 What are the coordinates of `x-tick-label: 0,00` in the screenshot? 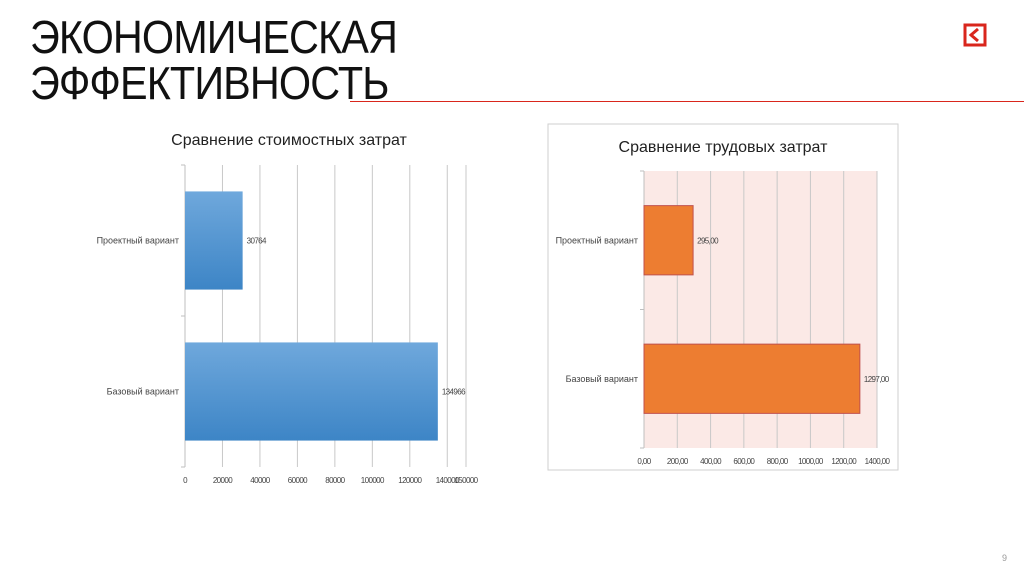 It's located at (644, 461).